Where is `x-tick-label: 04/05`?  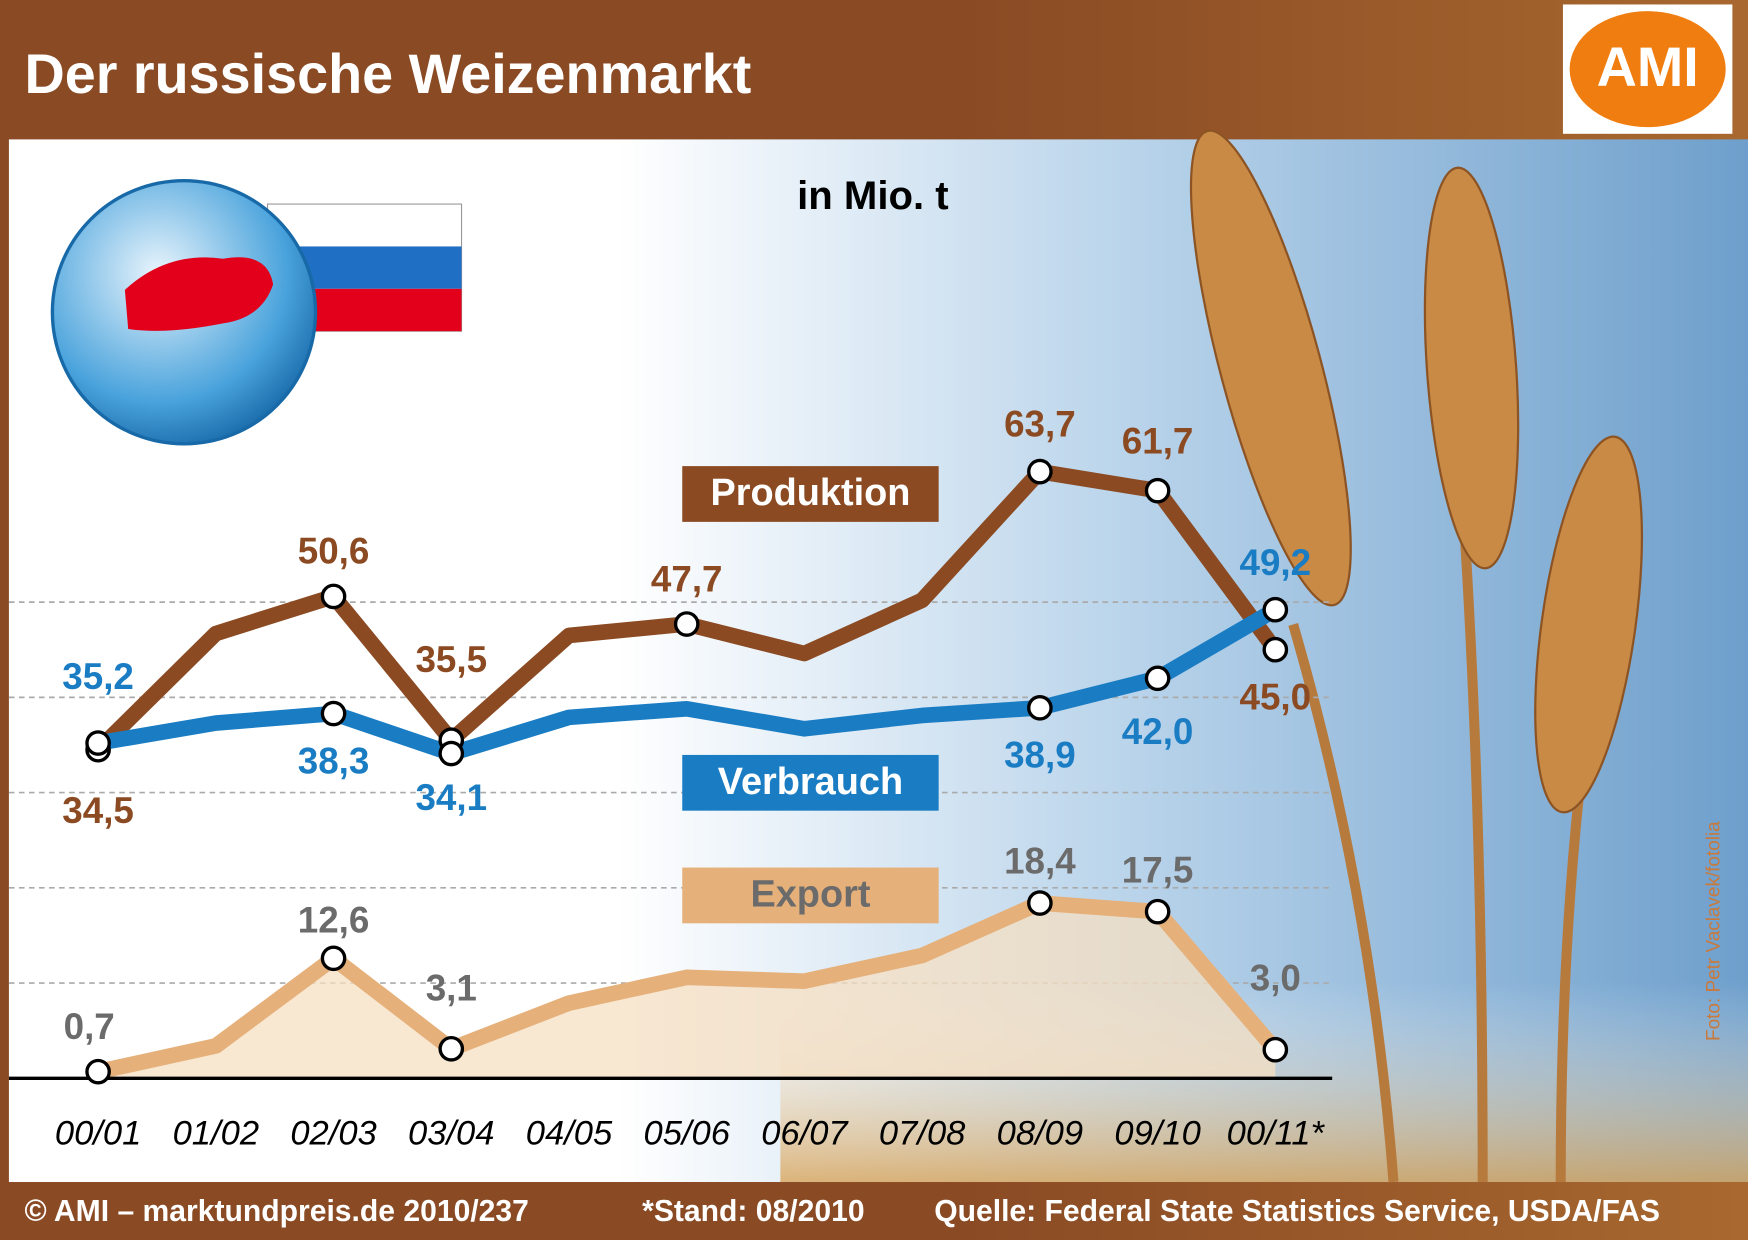
x-tick-label: 04/05 is located at coordinates (569, 1133).